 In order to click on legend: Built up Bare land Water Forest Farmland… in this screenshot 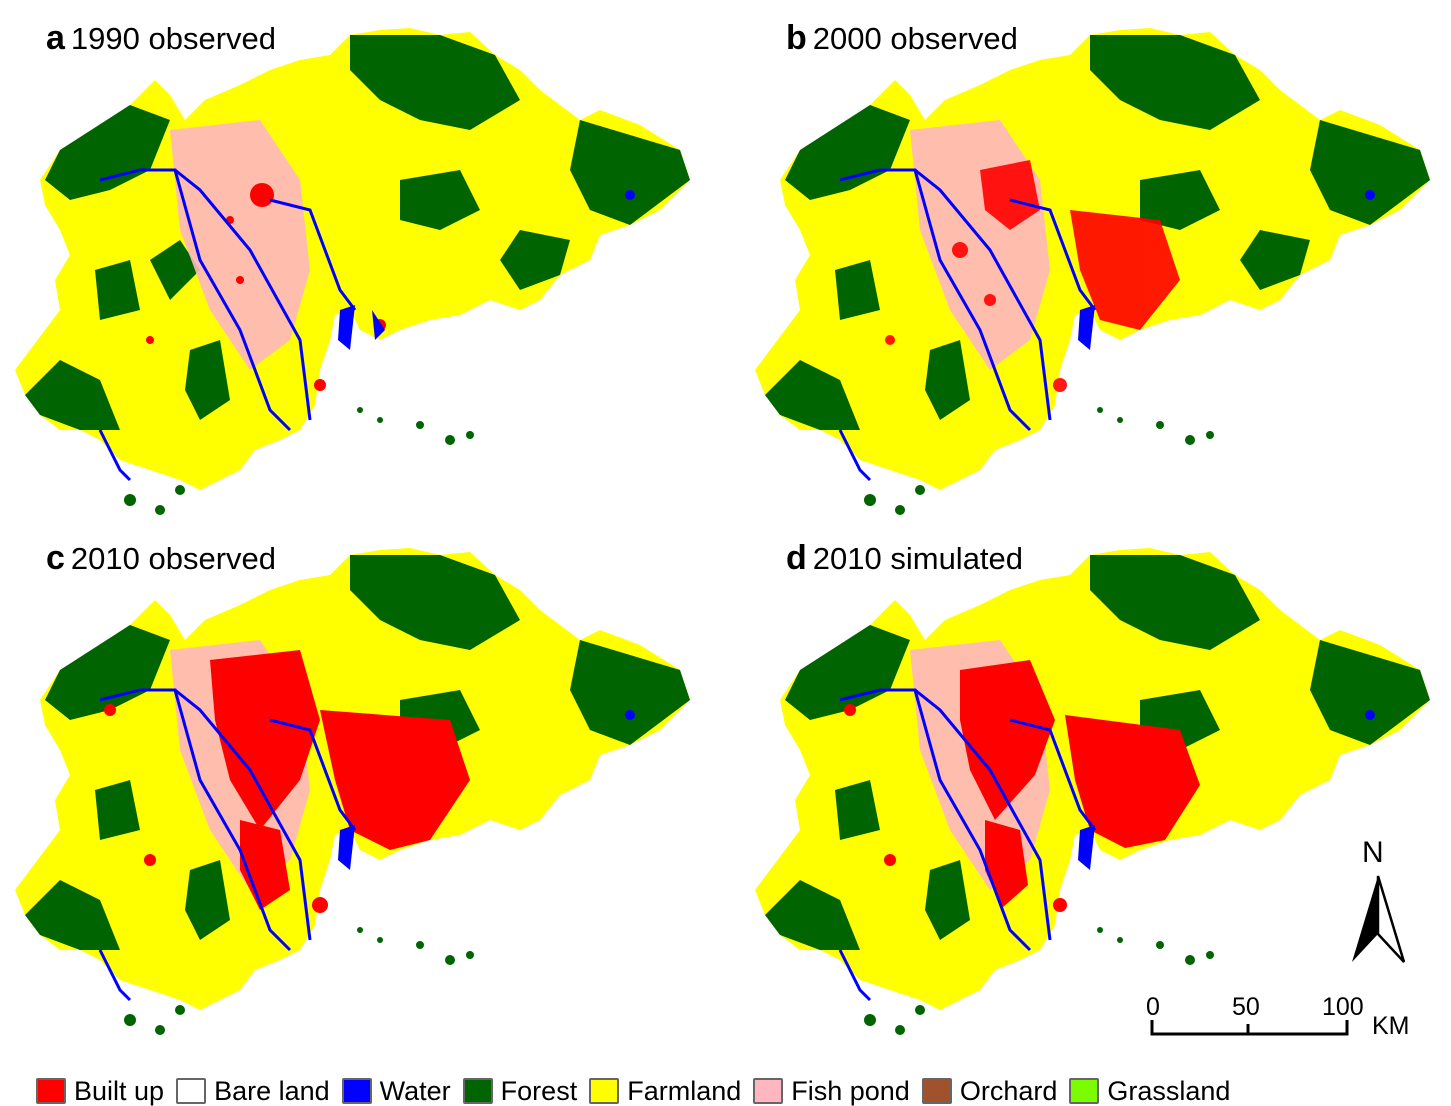, I will do `click(635, 1091)`.